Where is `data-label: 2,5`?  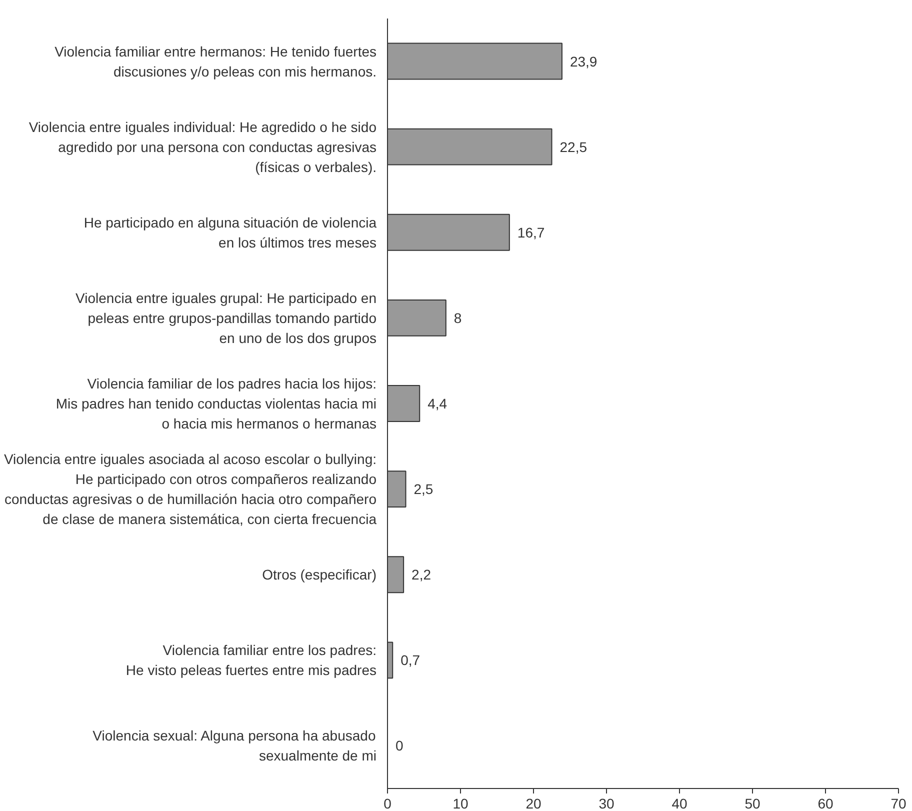 data-label: 2,5 is located at coordinates (424, 489).